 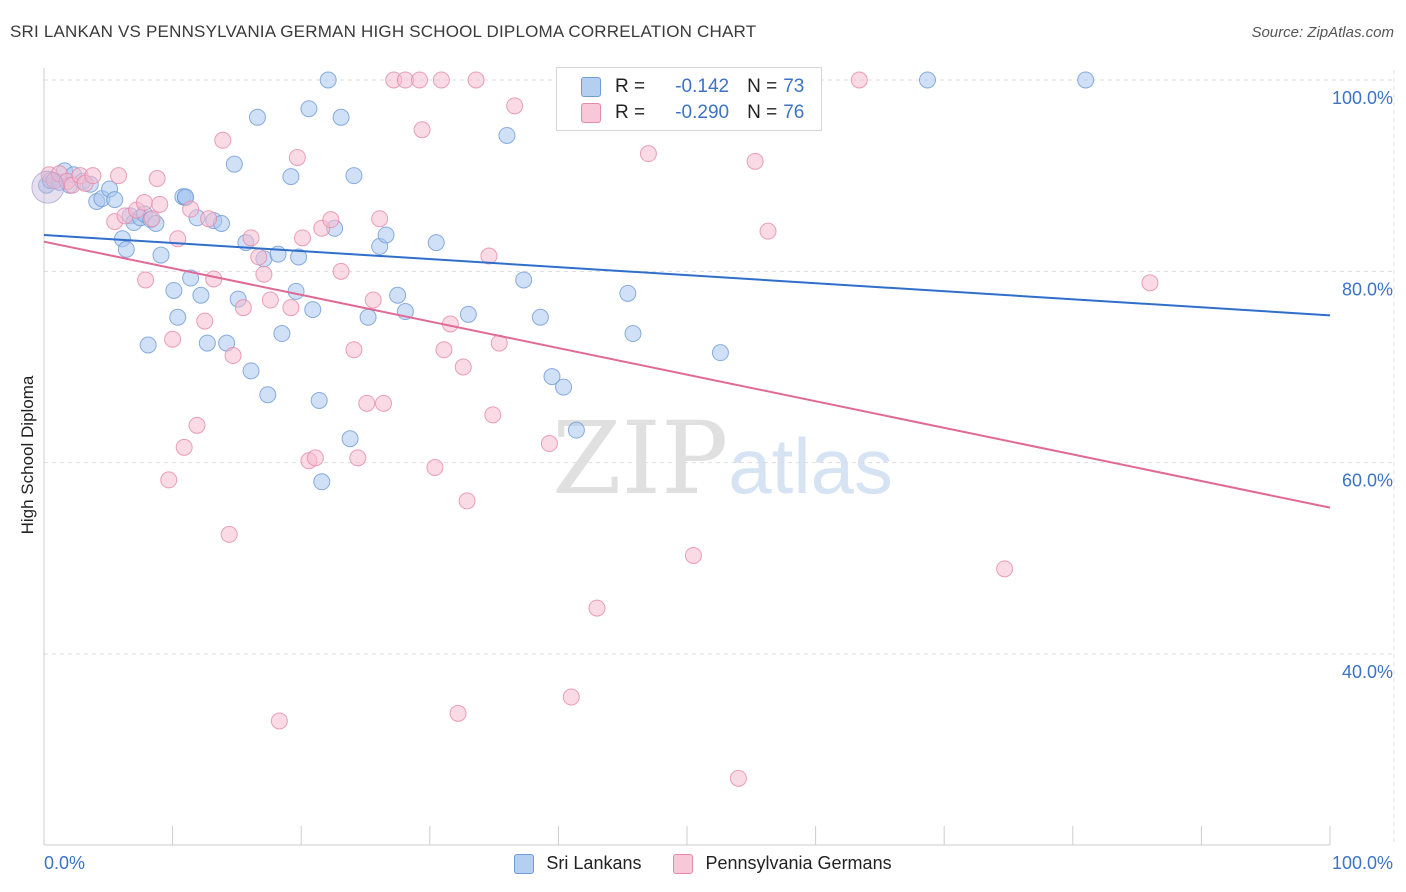 What do you see at coordinates (27, 455) in the screenshot?
I see `y-axis-label: High School Diploma` at bounding box center [27, 455].